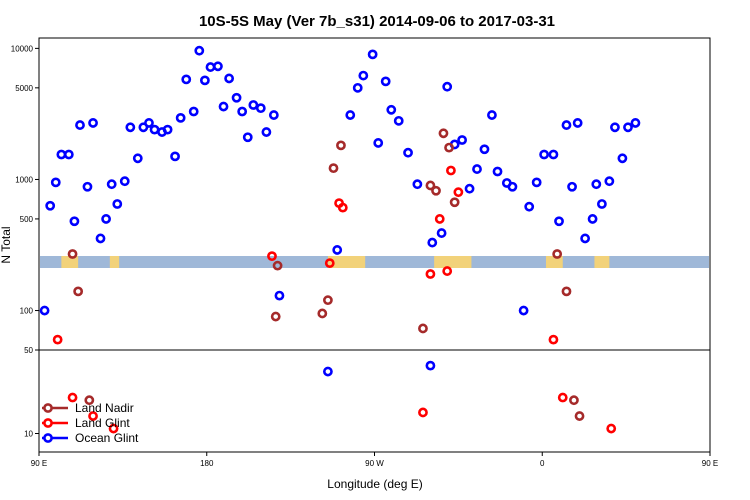  What do you see at coordinates (542, 463) in the screenshot?
I see `x-tick-label: 0` at bounding box center [542, 463].